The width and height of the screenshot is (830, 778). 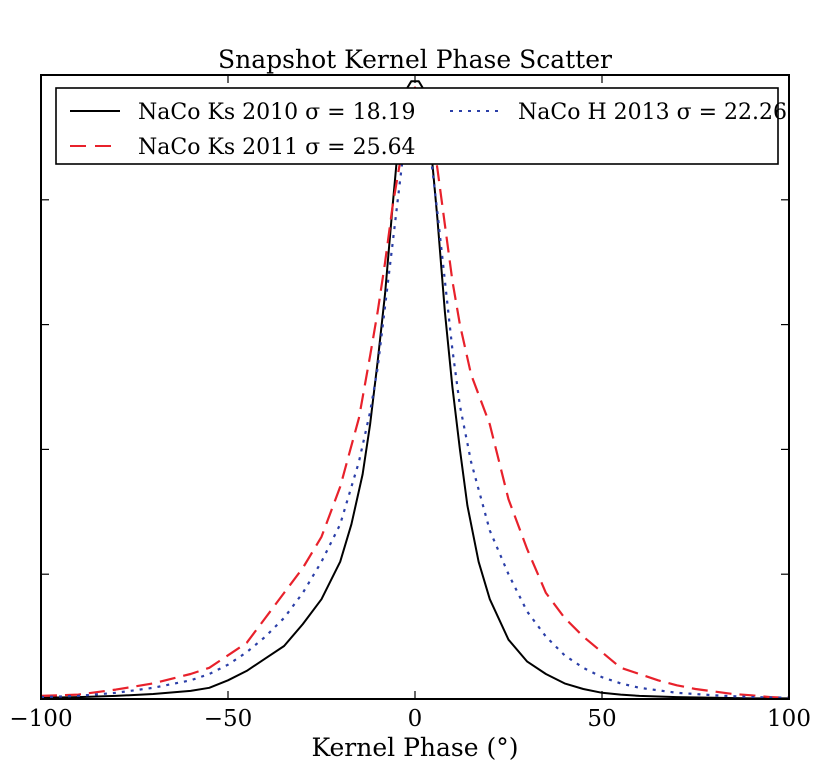 What do you see at coordinates (789, 719) in the screenshot?
I see `x-tick-label: 100` at bounding box center [789, 719].